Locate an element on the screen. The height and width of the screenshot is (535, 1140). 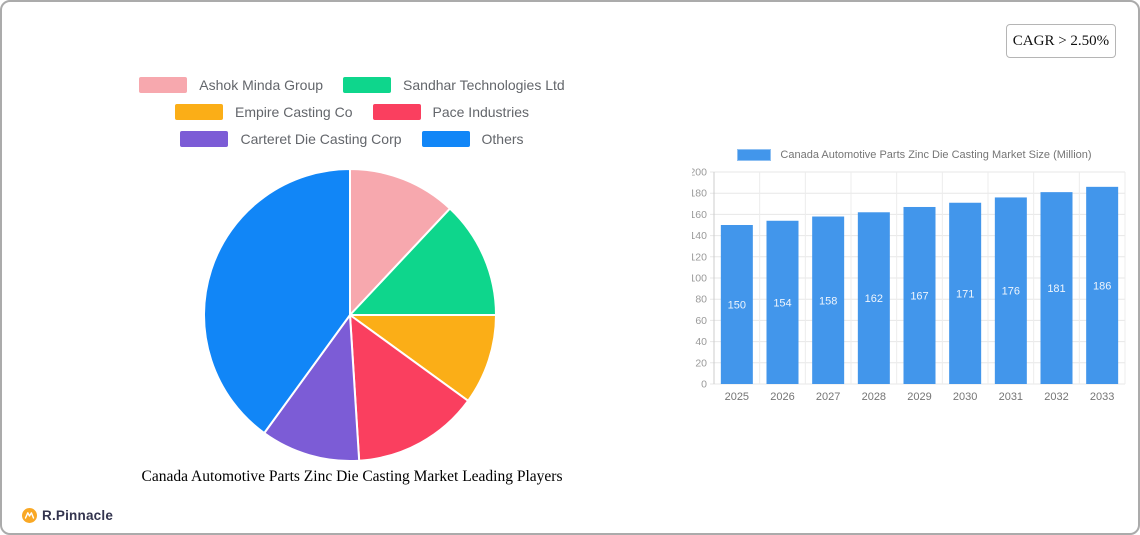
legend-label: Others is located at coordinates (502, 139).